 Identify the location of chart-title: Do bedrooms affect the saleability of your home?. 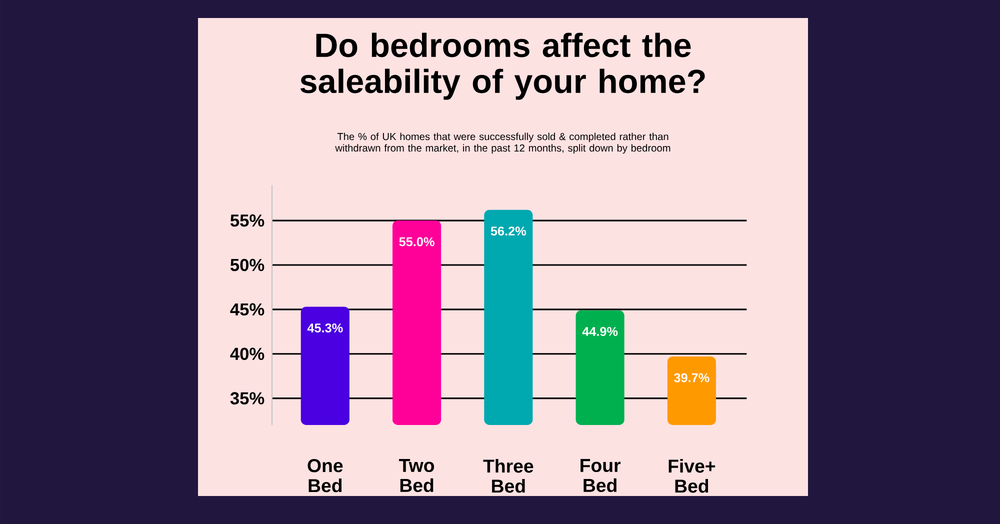
(502, 66).